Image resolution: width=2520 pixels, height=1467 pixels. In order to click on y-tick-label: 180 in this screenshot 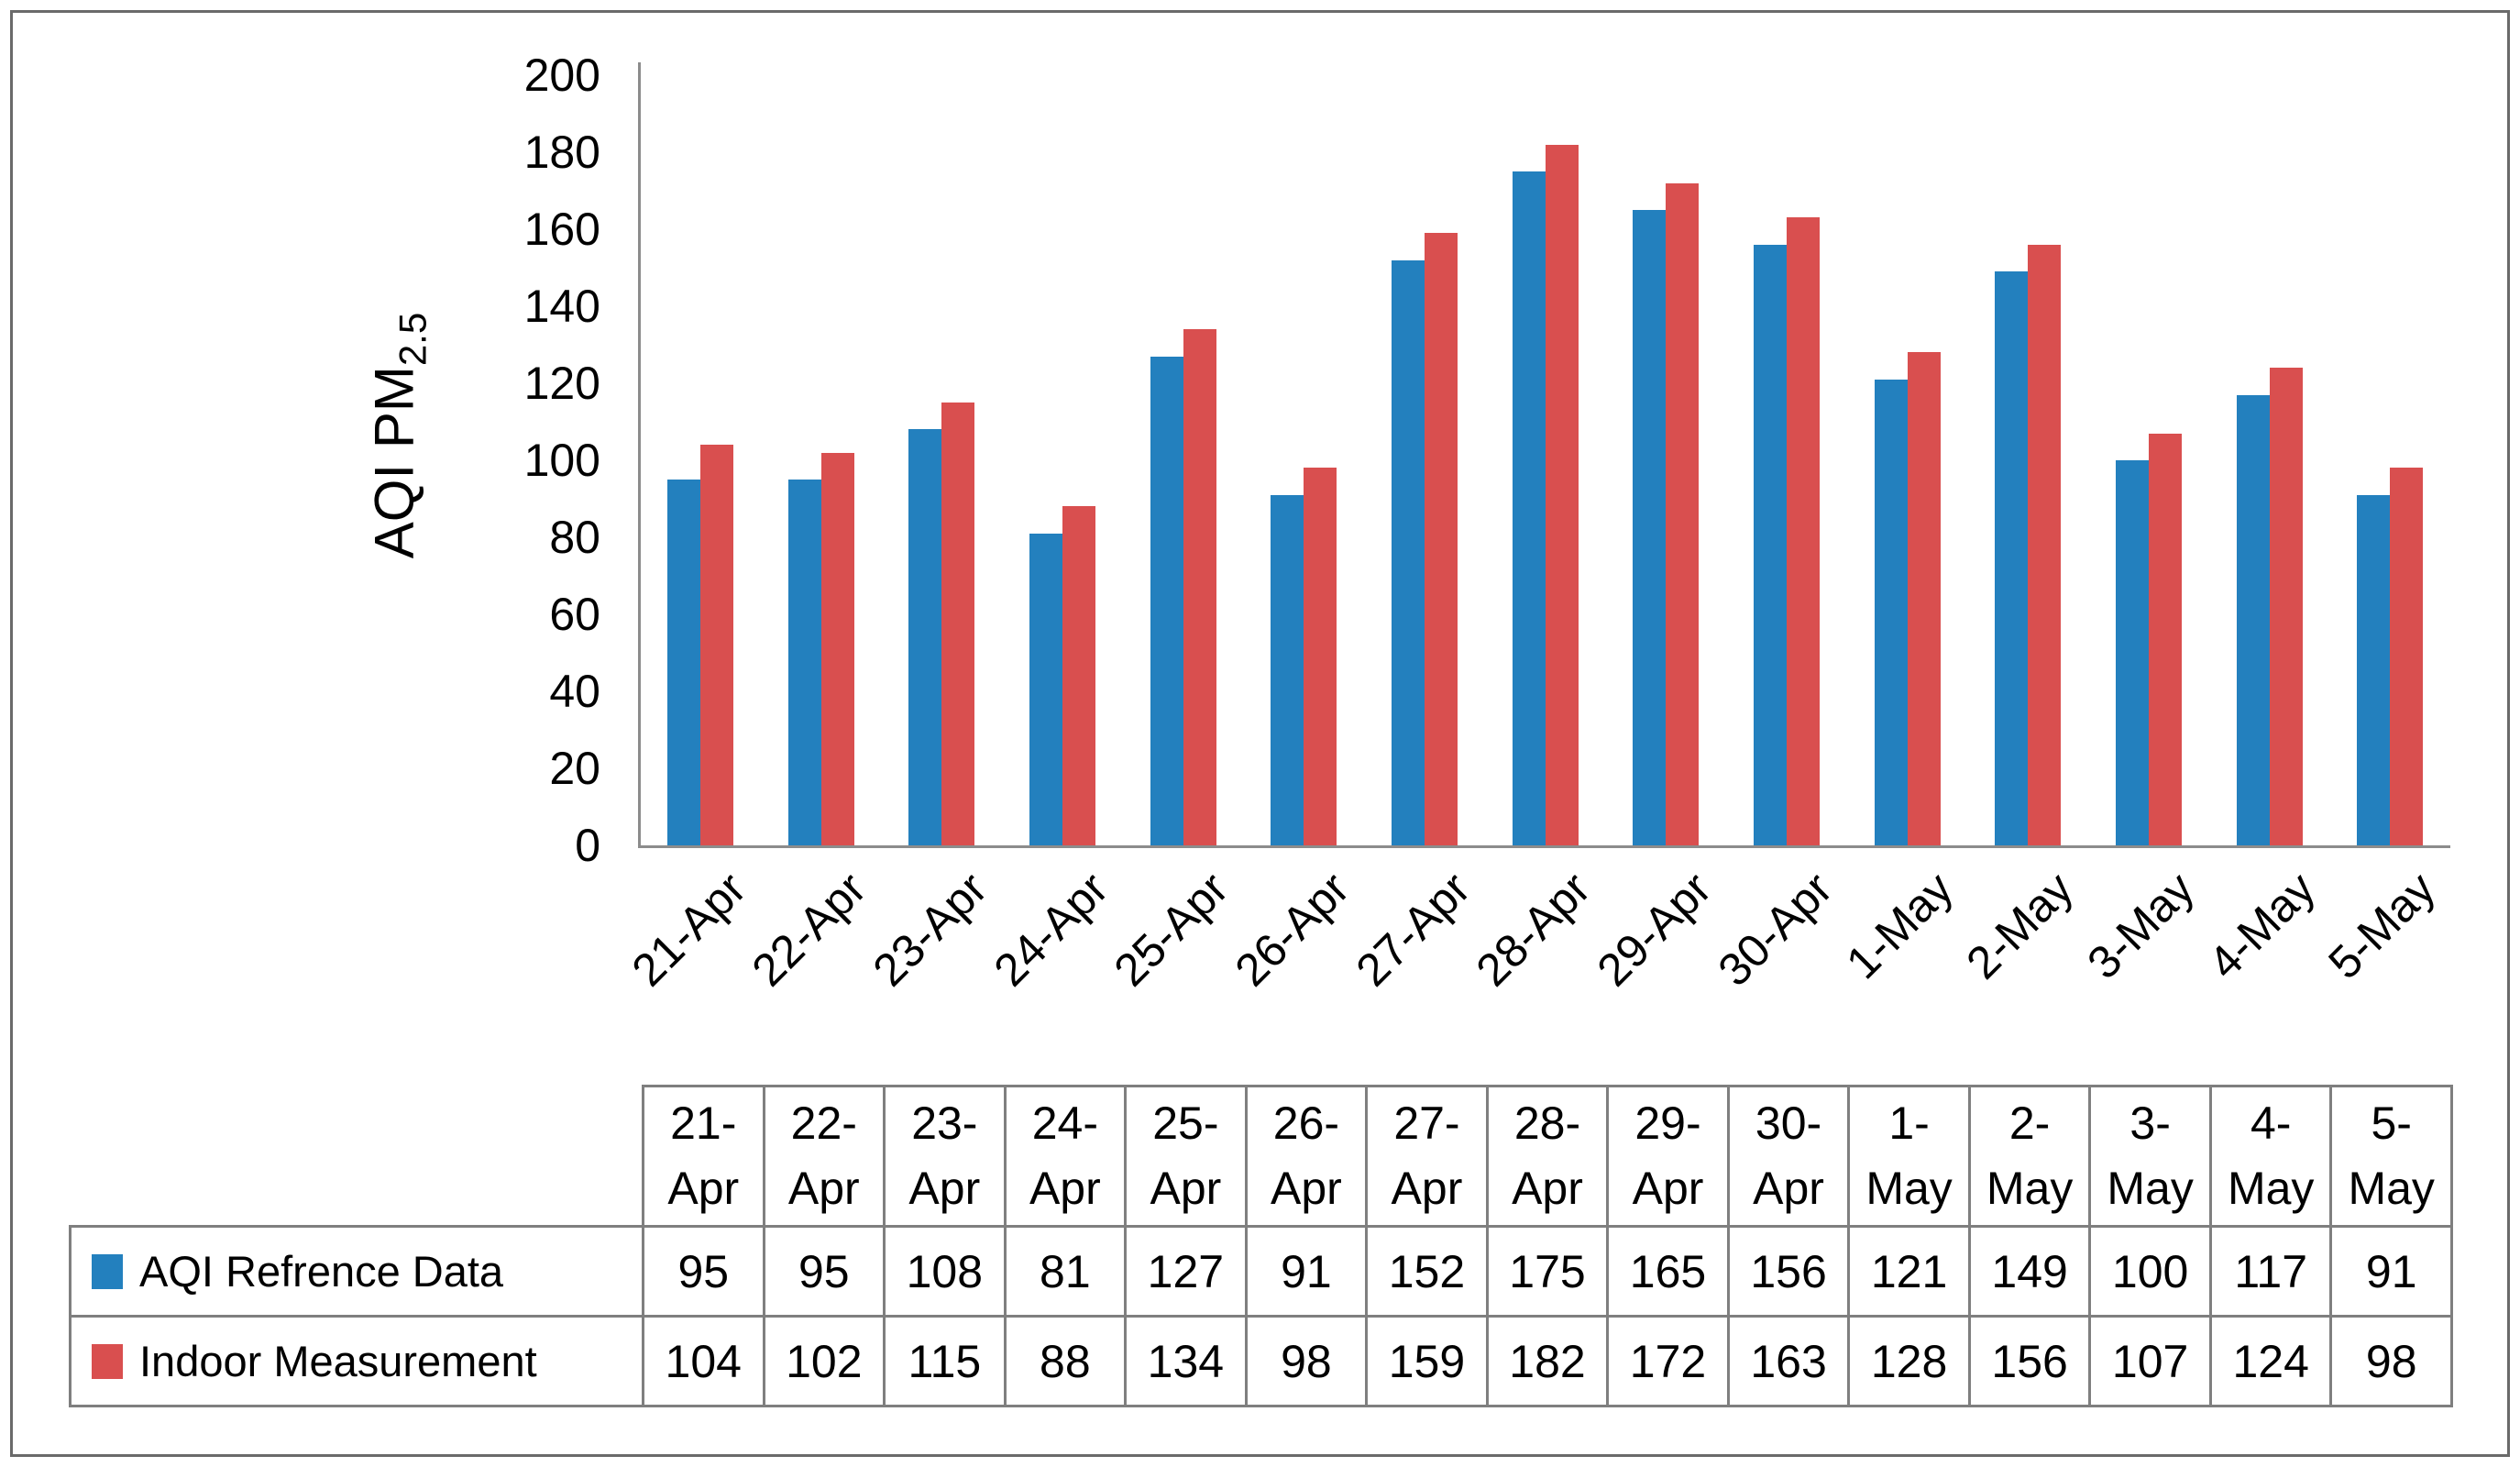, I will do `click(561, 152)`.